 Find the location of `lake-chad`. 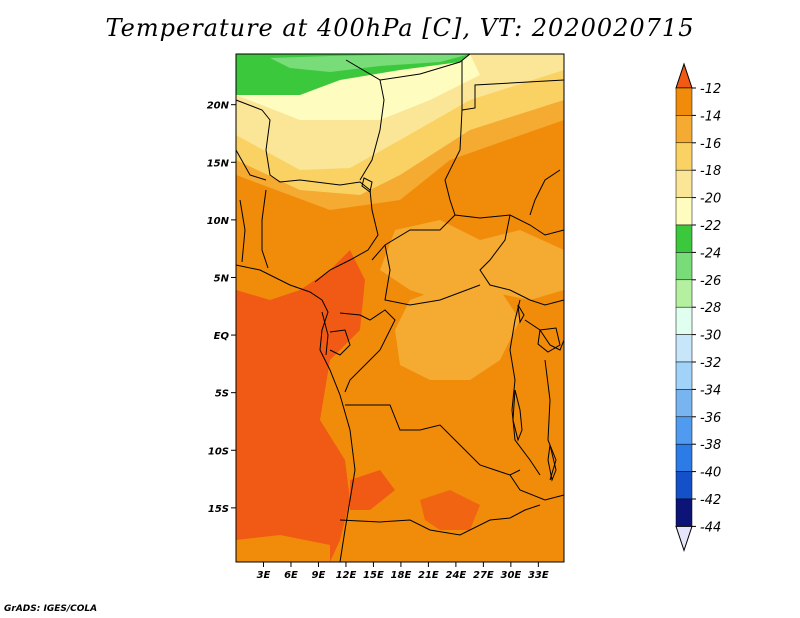

lake-chad is located at coordinates (367, 185).